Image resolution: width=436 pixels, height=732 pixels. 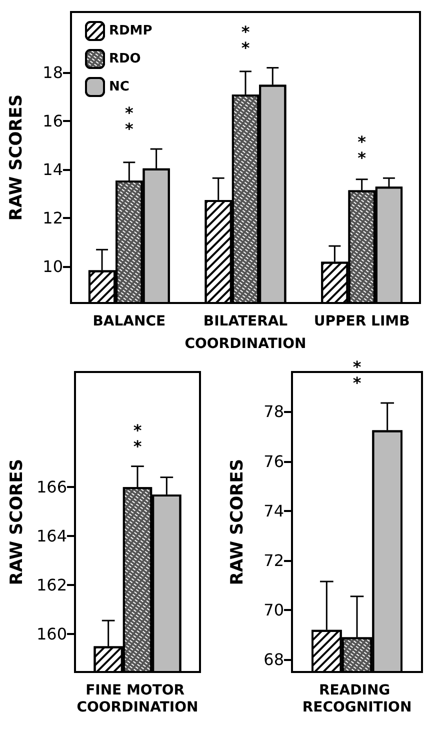 What do you see at coordinates (119, 87) in the screenshot?
I see `legend-label: NC` at bounding box center [119, 87].